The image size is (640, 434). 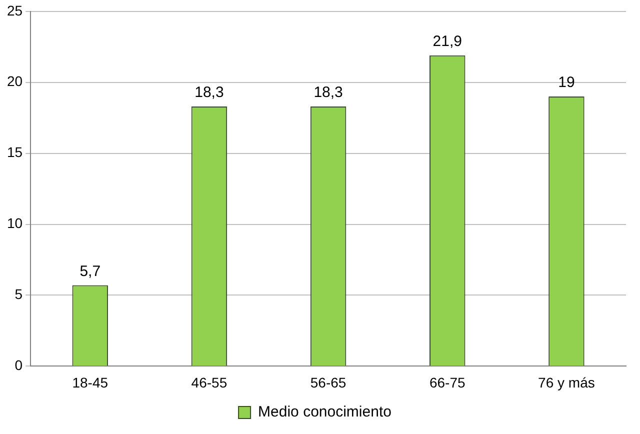 I want to click on y-tick-label: 5, so click(x=18, y=294).